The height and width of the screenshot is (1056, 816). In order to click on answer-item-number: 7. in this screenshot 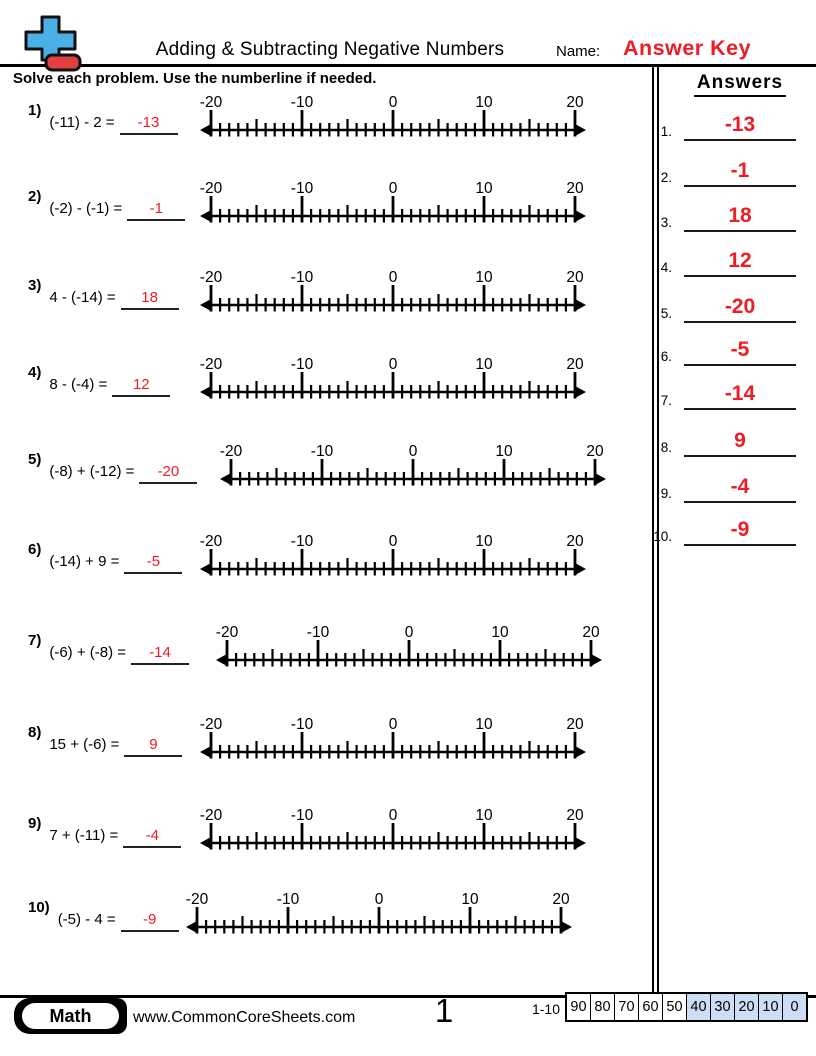, I will do `click(666, 400)`.